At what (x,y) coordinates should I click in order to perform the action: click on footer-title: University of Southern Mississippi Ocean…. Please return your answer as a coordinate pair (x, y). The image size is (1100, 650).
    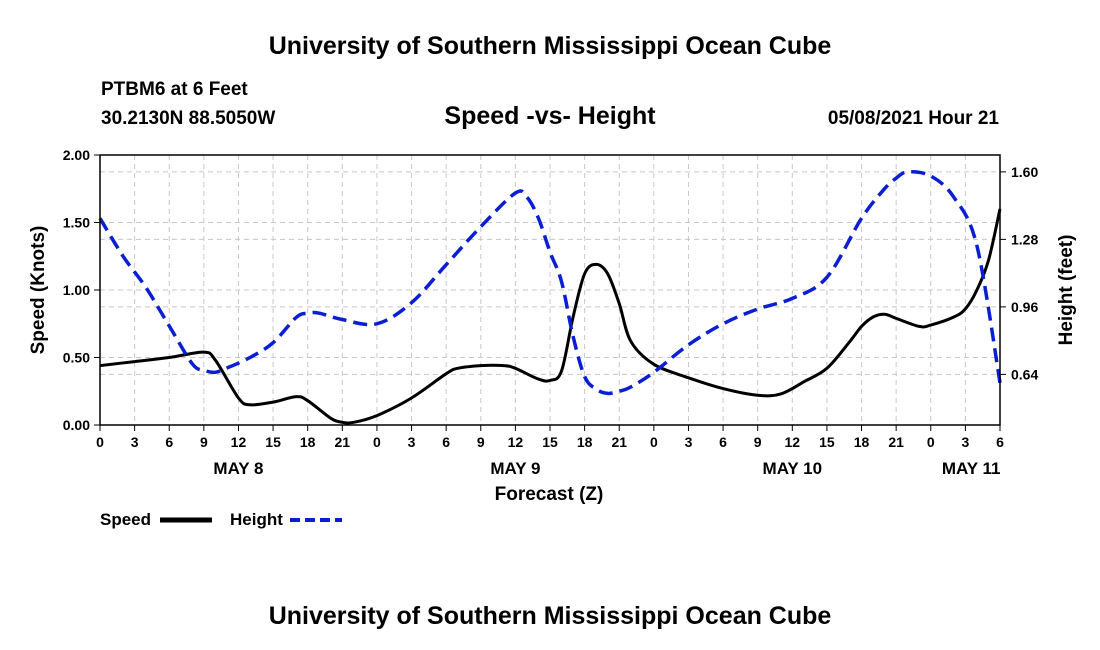
    Looking at the image, I should click on (550, 616).